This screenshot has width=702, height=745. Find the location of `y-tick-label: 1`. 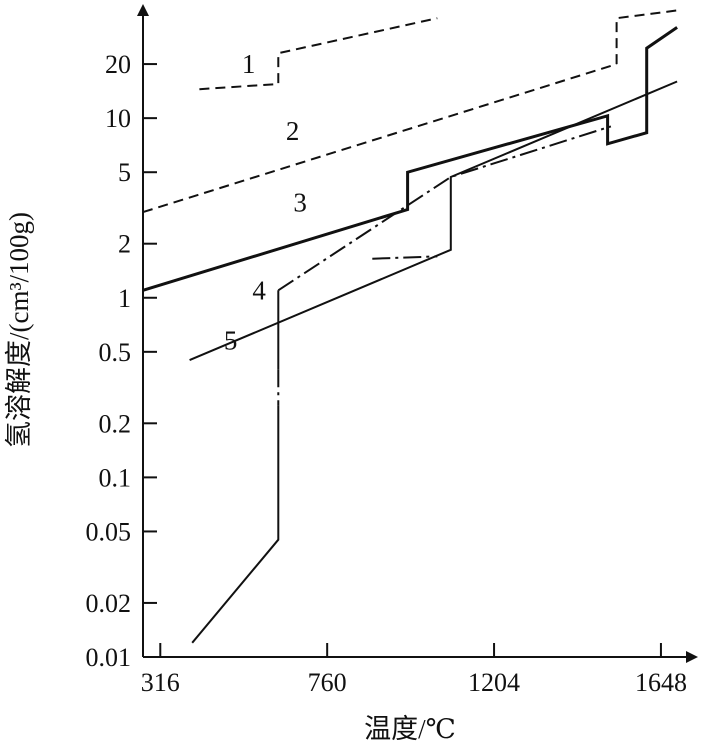

y-tick-label: 1 is located at coordinates (124, 298).